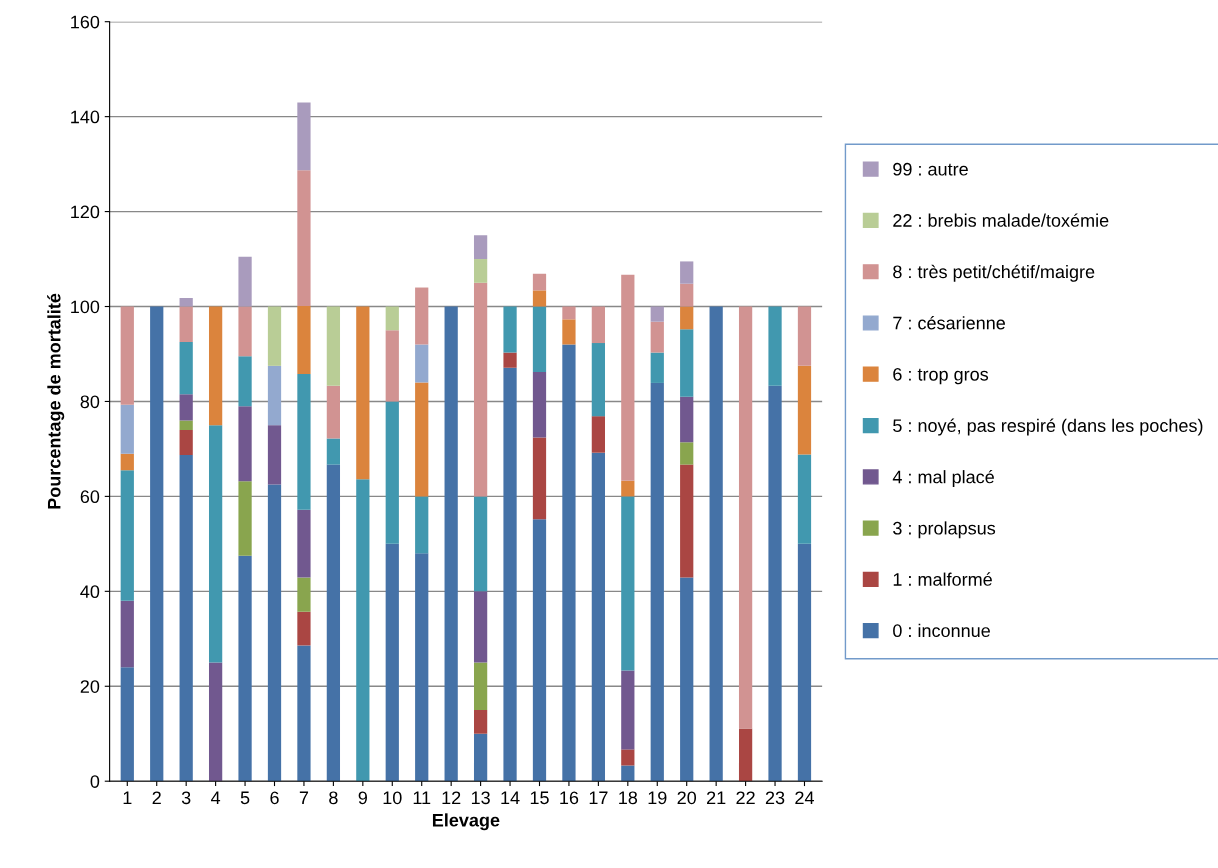 This screenshot has width=1218, height=868. Describe the element at coordinates (90, 402) in the screenshot. I see `y-tick-label: 80` at that location.